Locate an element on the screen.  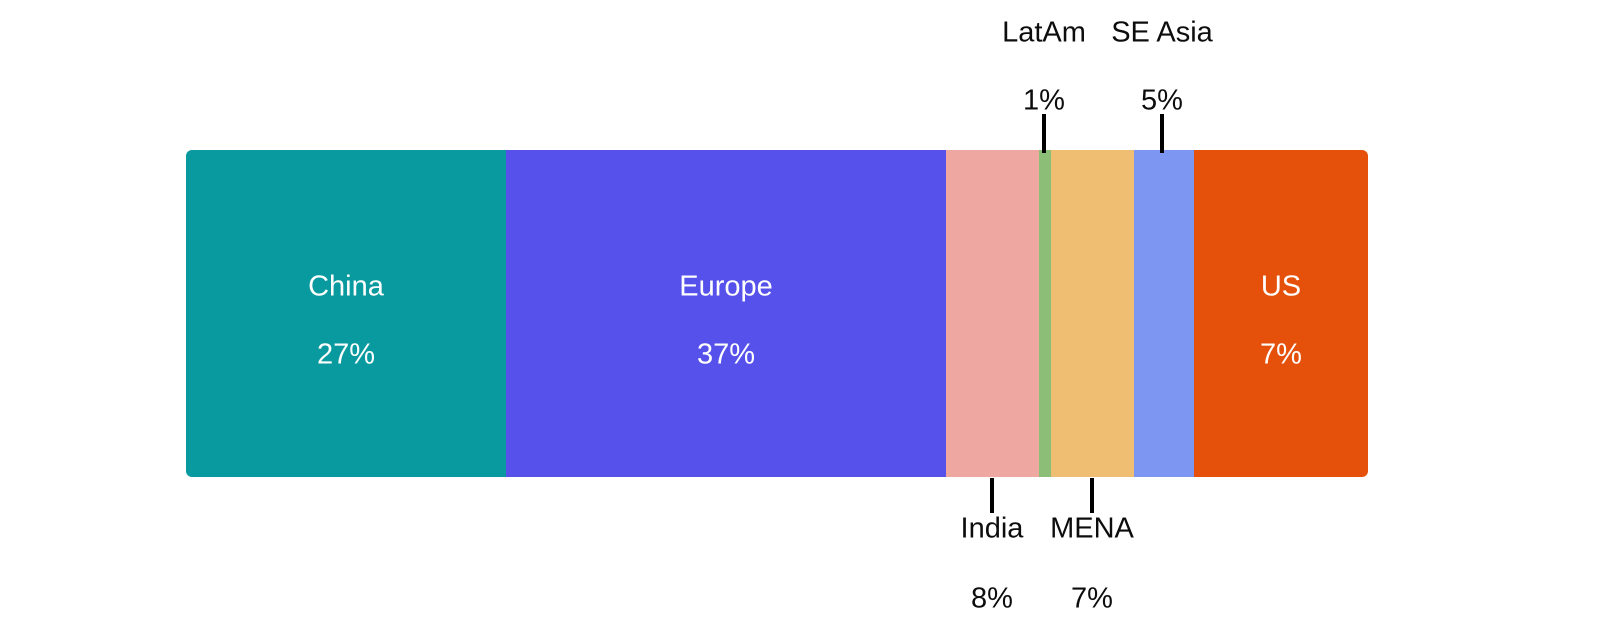
bar-segment-china: China 27% is located at coordinates (346, 313).